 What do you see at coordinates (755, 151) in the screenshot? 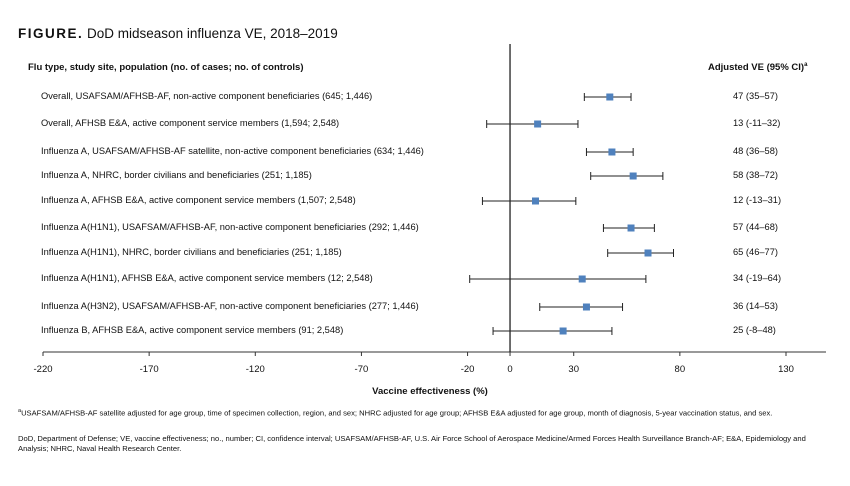
I see `row-ve-value: 48 (36–58)` at bounding box center [755, 151].